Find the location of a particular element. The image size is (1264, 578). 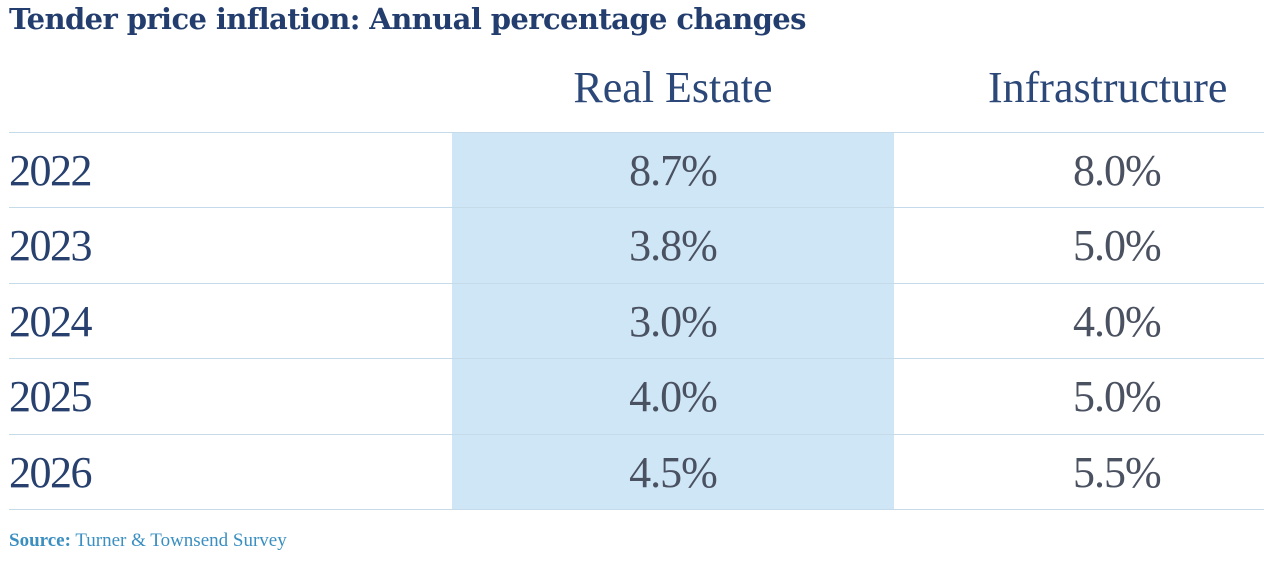

cell-infrastructure: 5.5% is located at coordinates (1117, 472).